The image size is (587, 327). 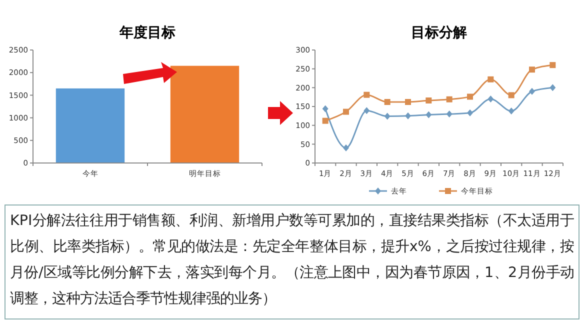 What do you see at coordinates (147, 32) in the screenshot?
I see `chart-title: 年度目标` at bounding box center [147, 32].